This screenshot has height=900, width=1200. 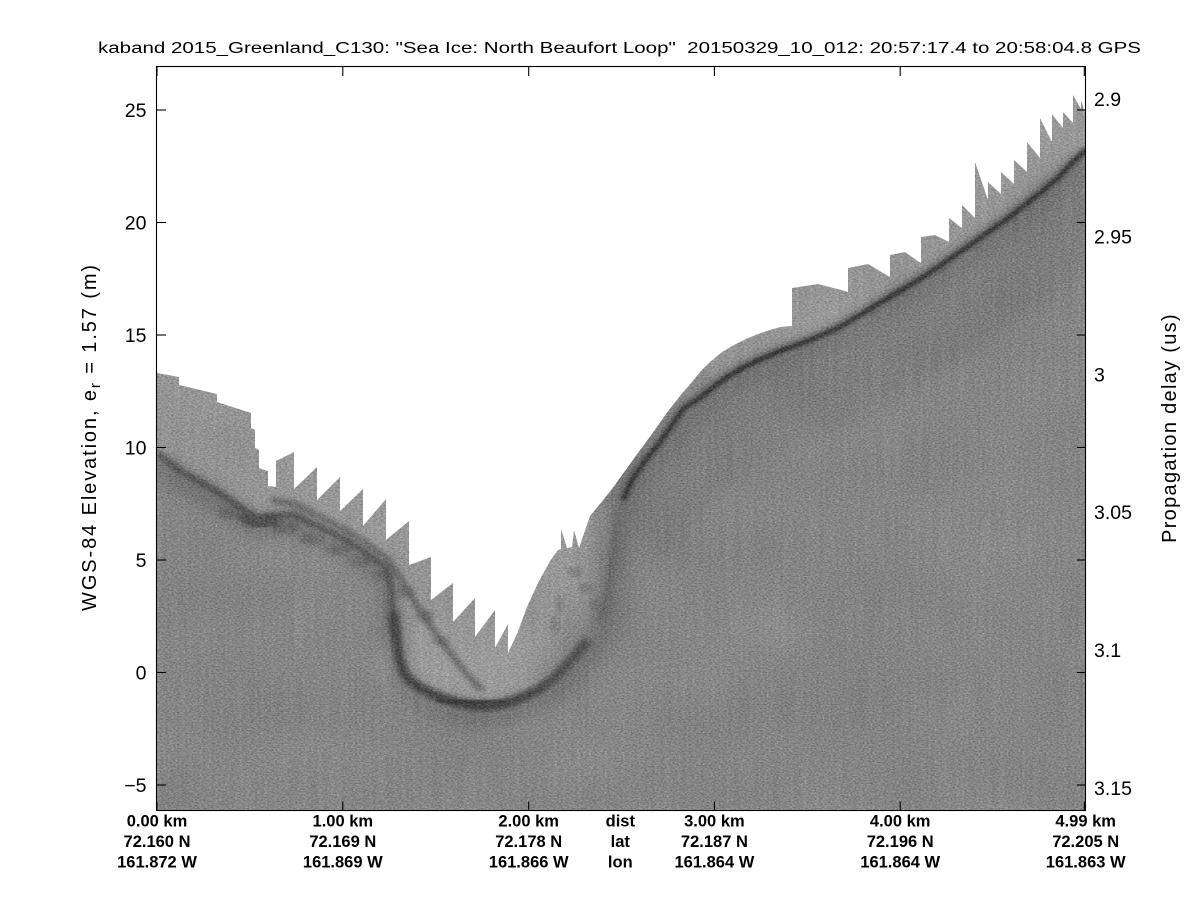 I want to click on svg-text: 4.99 km, so click(x=1085, y=822).